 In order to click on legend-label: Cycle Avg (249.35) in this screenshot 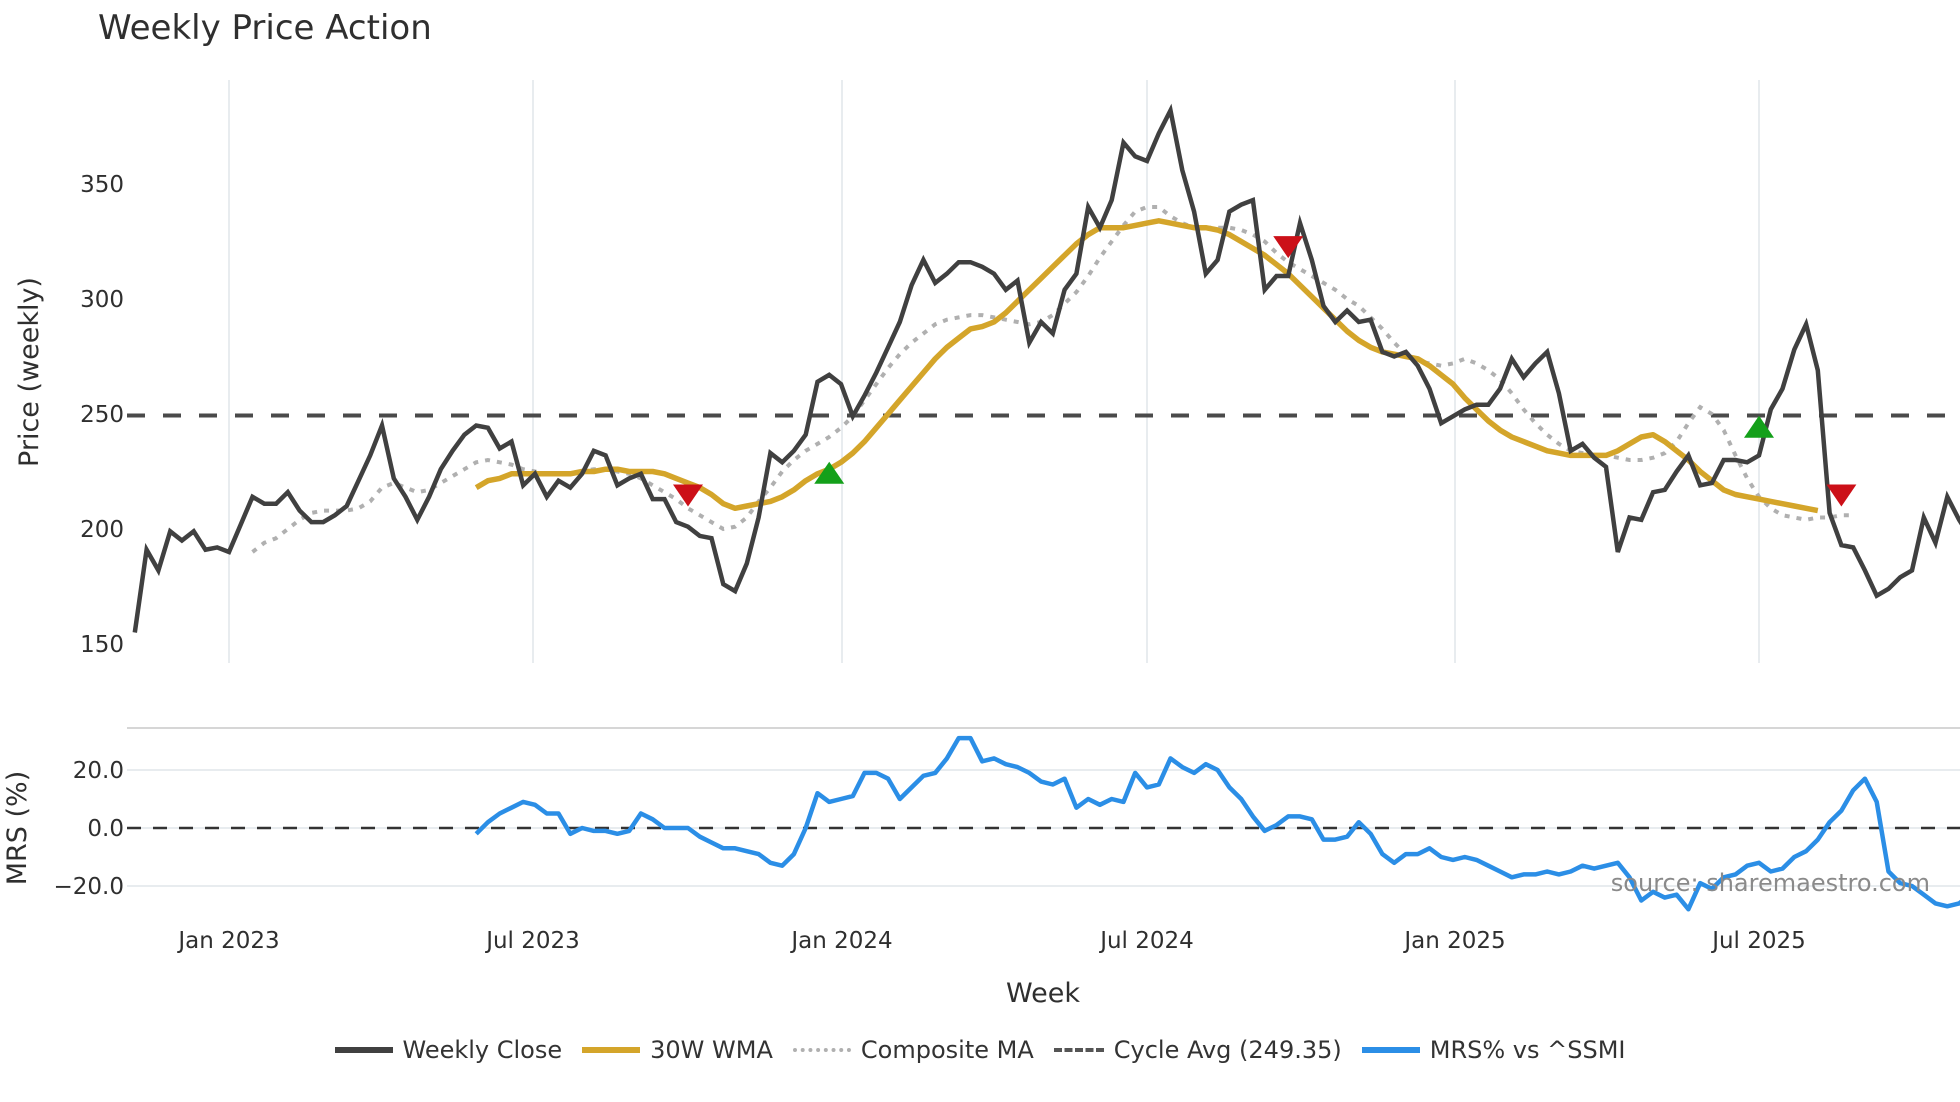, I will do `click(1227, 1050)`.